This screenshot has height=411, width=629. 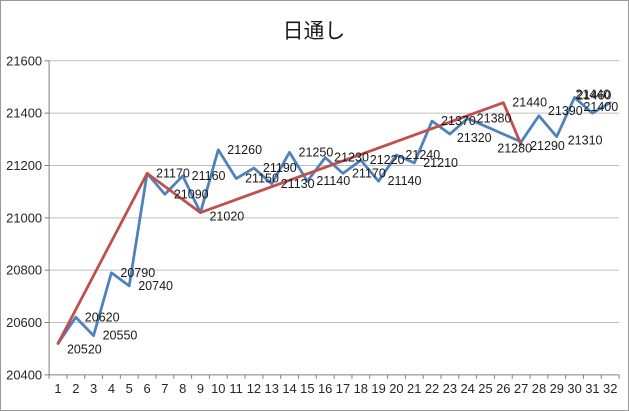 I want to click on x-axis-label: 14, so click(x=289, y=388).